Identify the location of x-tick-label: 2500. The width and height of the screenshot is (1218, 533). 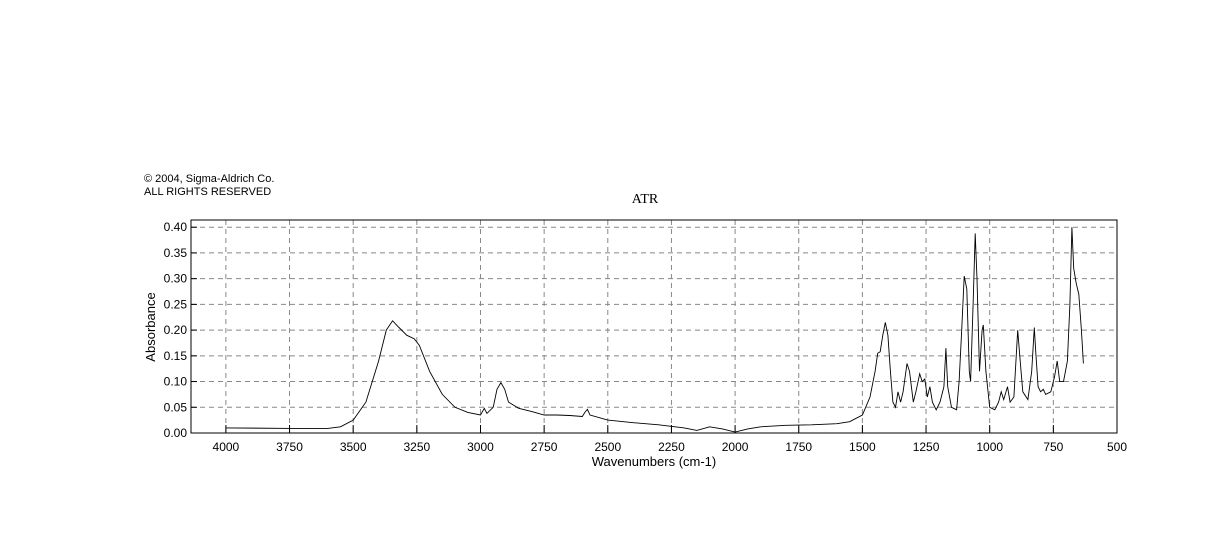
(607, 447).